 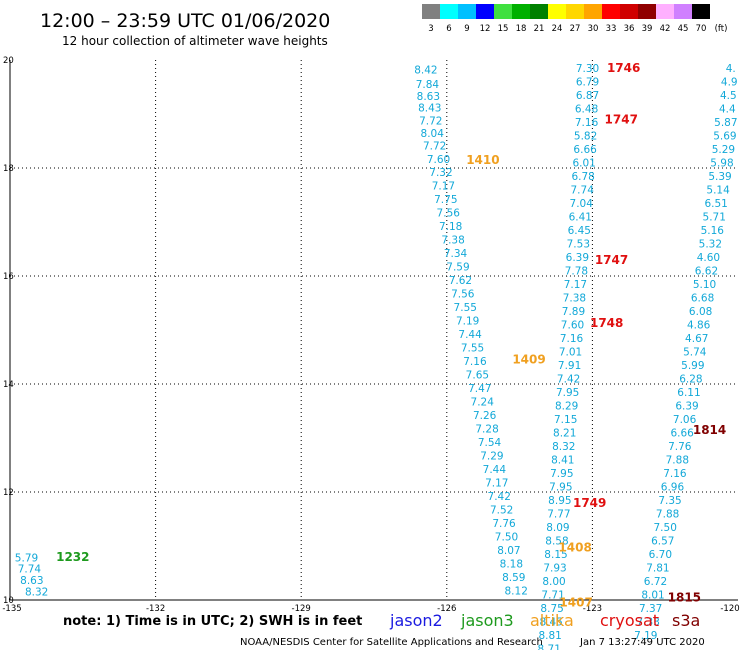 I want to click on wave-height-value: 7.19, so click(x=467, y=321).